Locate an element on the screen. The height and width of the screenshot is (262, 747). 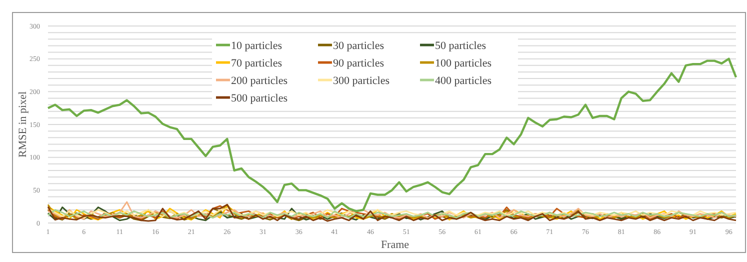
legend-label: 10 particles is located at coordinates (256, 46).